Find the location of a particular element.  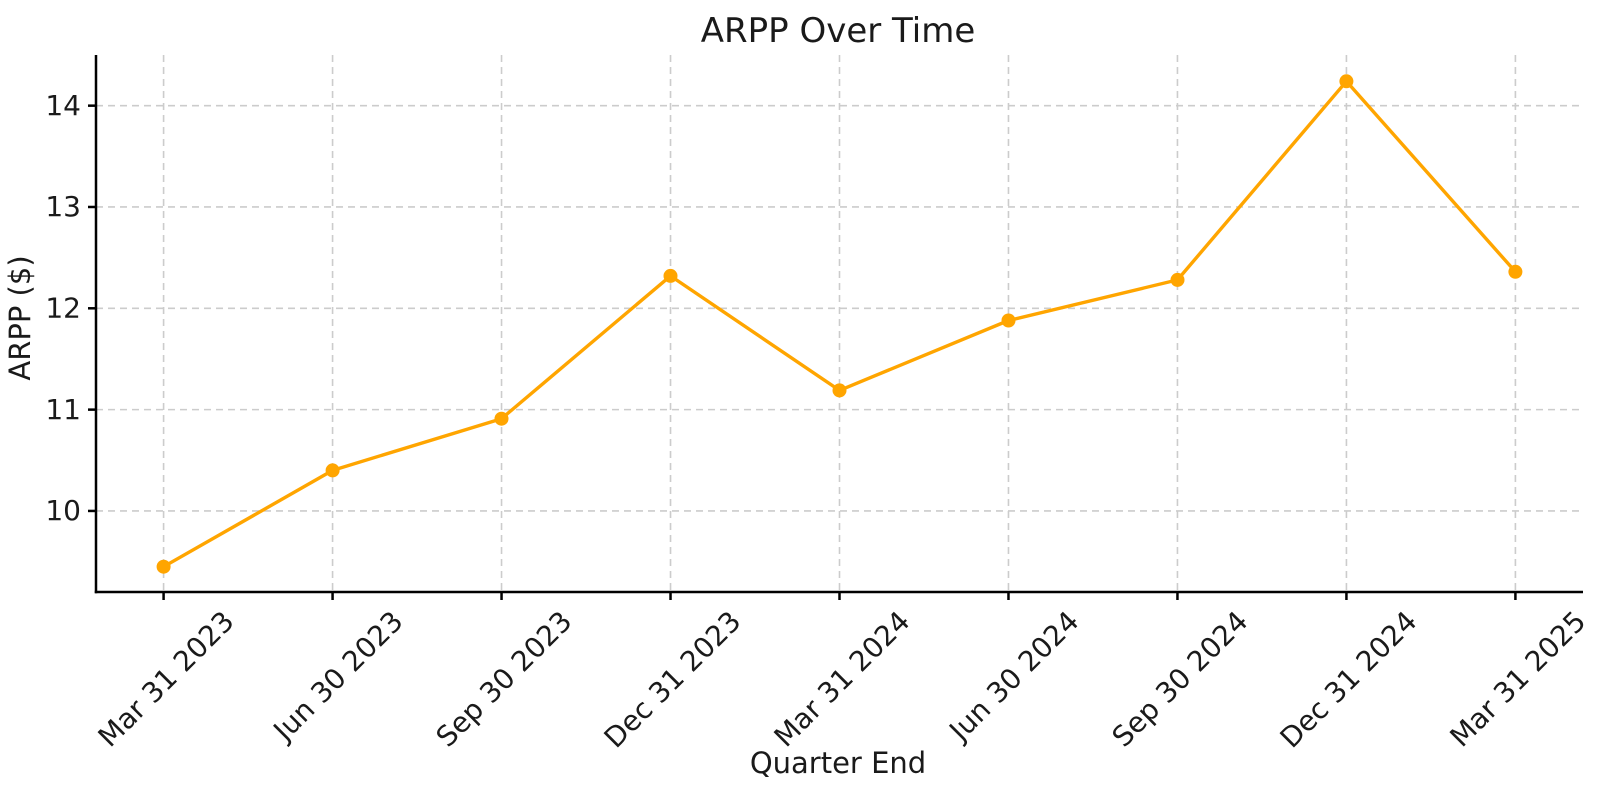

y-tick-label: 12 is located at coordinates (63, 308).